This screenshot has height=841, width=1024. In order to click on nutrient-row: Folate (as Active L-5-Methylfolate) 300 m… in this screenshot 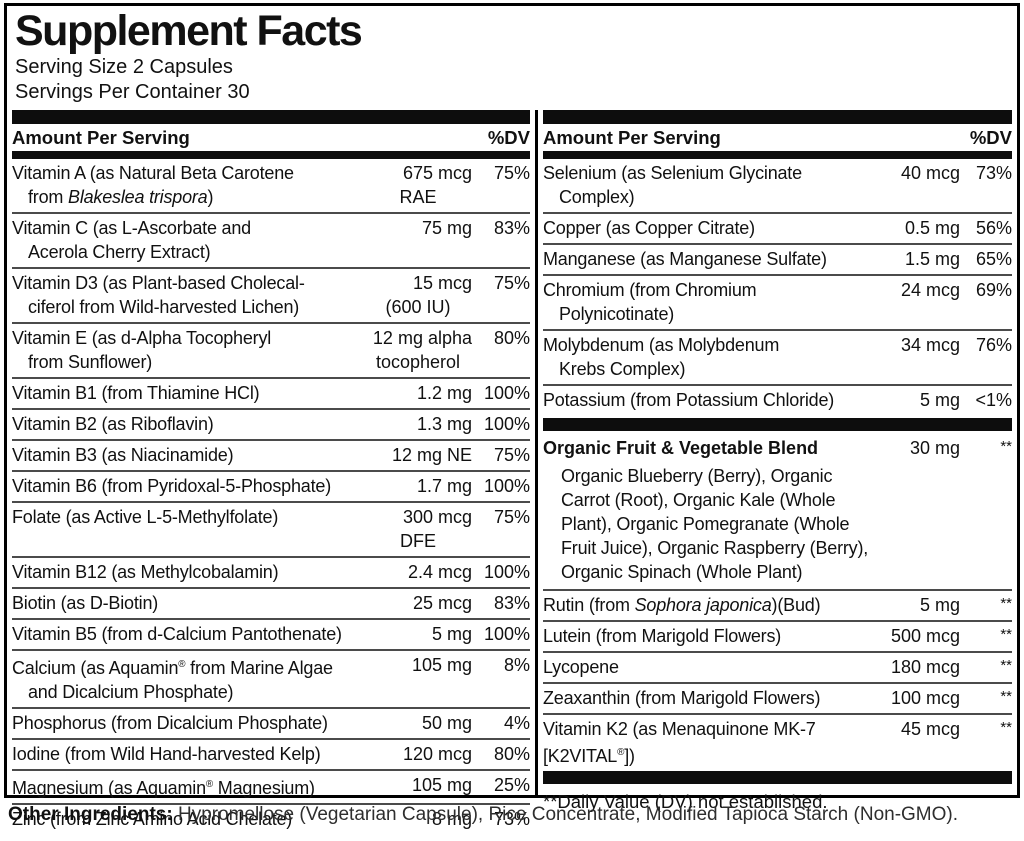, I will do `click(271, 528)`.